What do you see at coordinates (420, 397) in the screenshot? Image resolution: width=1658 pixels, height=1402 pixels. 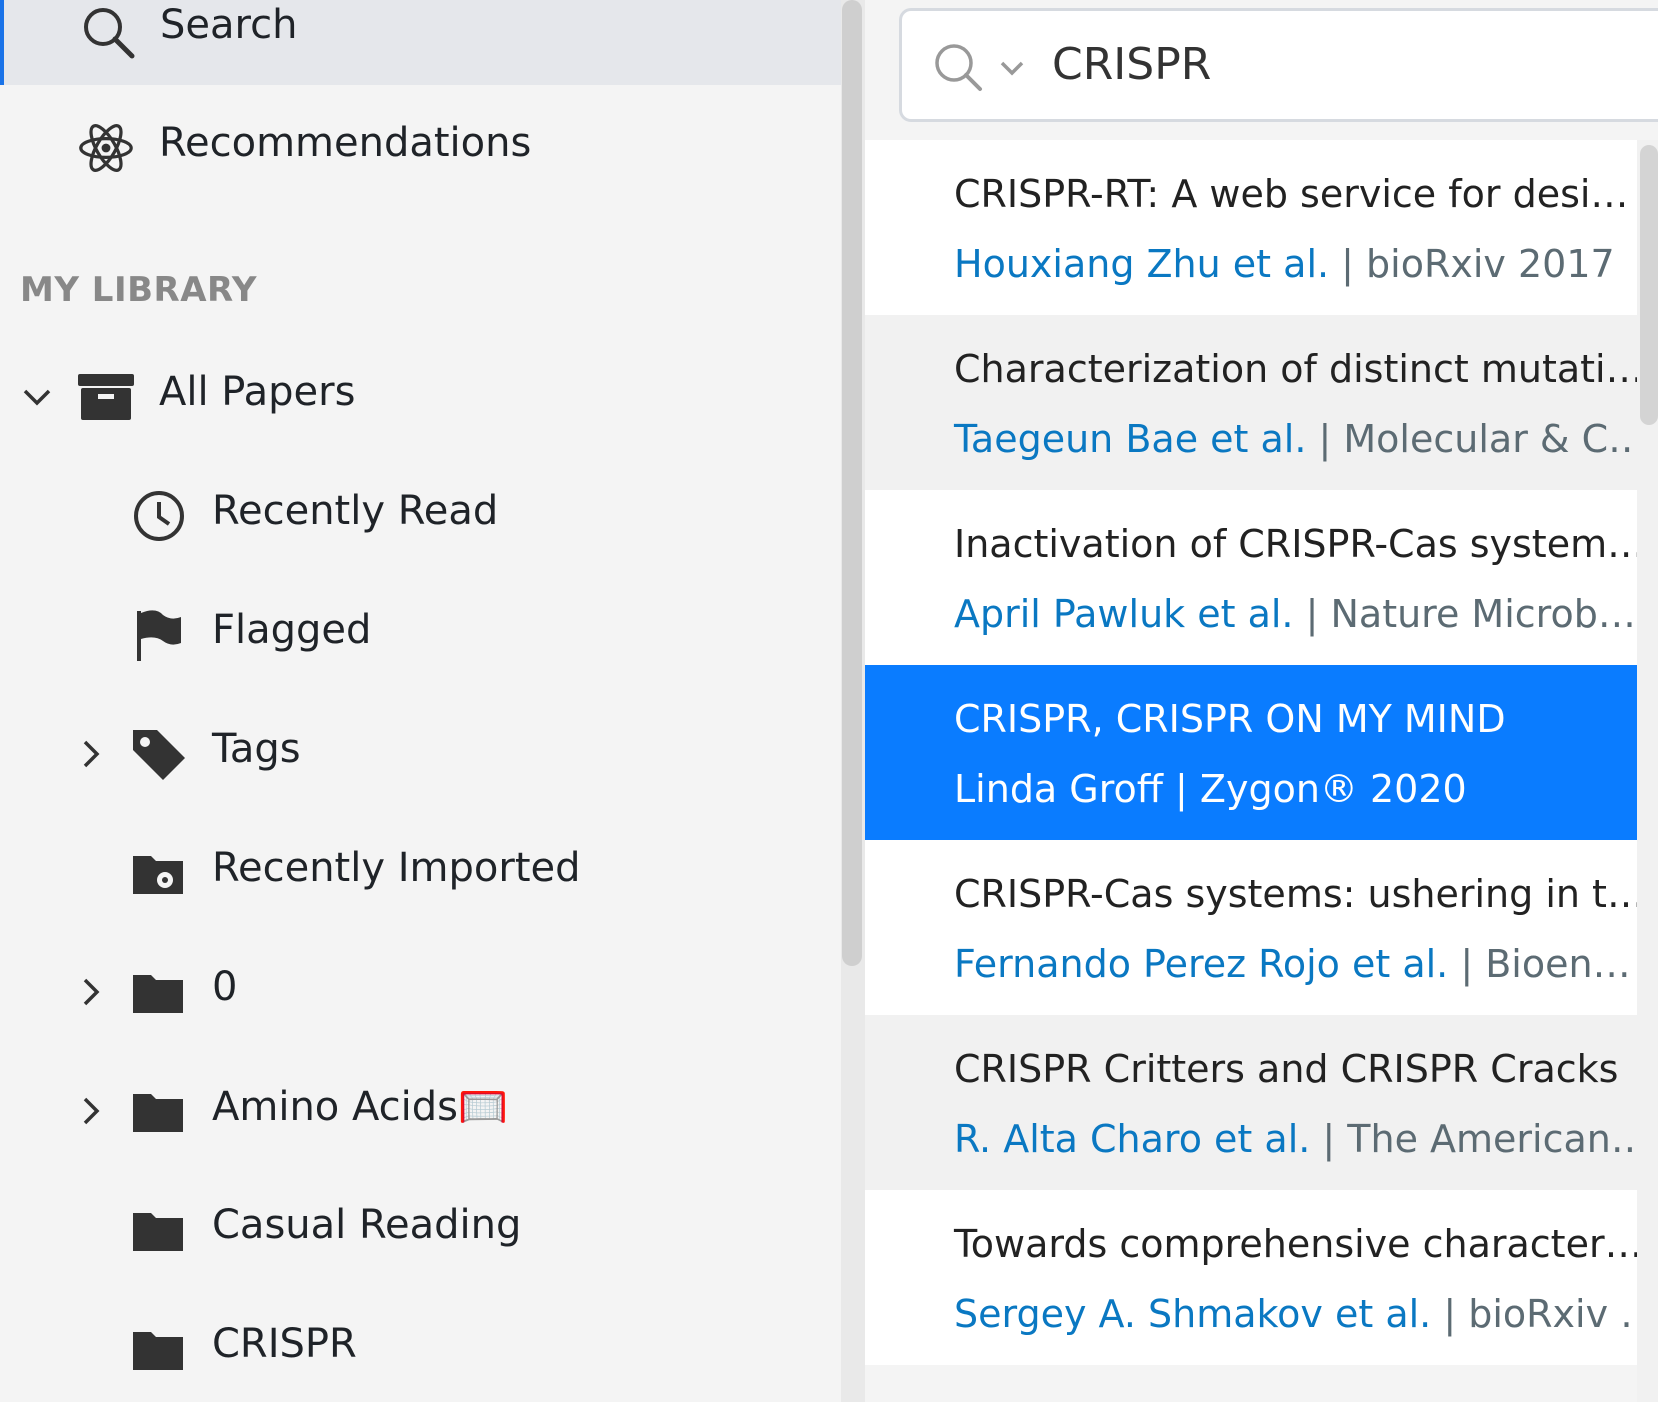 I see `sidebar-item-all-papers: All Papers` at bounding box center [420, 397].